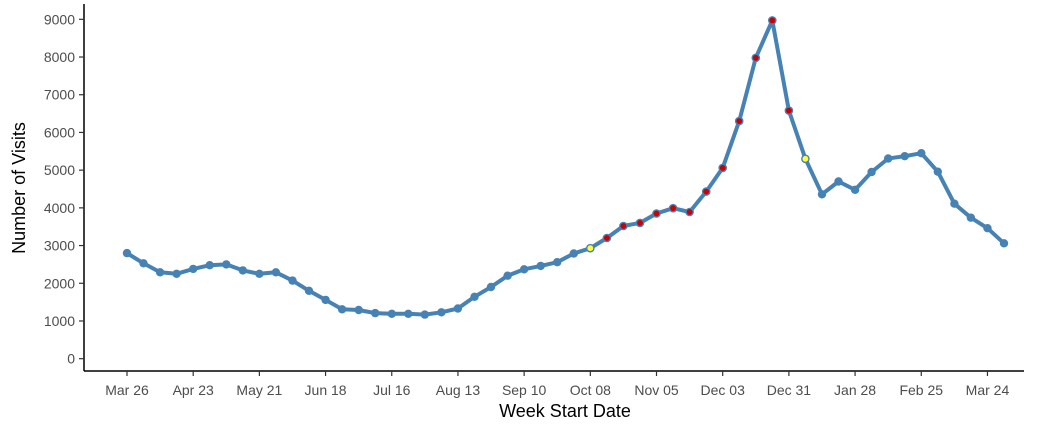 Image resolution: width=1038 pixels, height=425 pixels. What do you see at coordinates (855, 390) in the screenshot?
I see `x-tick-label: Jan 28` at bounding box center [855, 390].